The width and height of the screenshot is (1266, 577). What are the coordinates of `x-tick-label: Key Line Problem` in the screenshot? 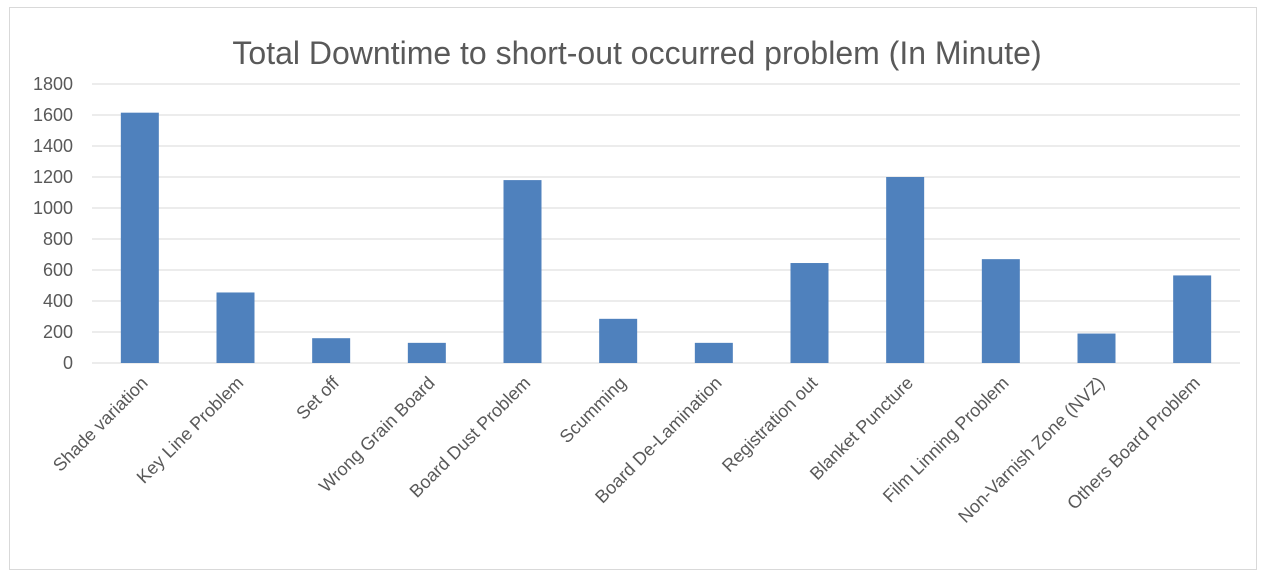 It's located at (190, 430).